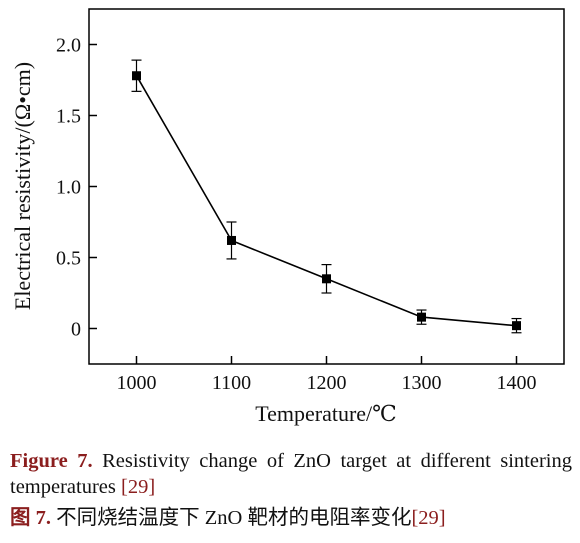  I want to click on y-tick-label: 0, so click(76, 330).